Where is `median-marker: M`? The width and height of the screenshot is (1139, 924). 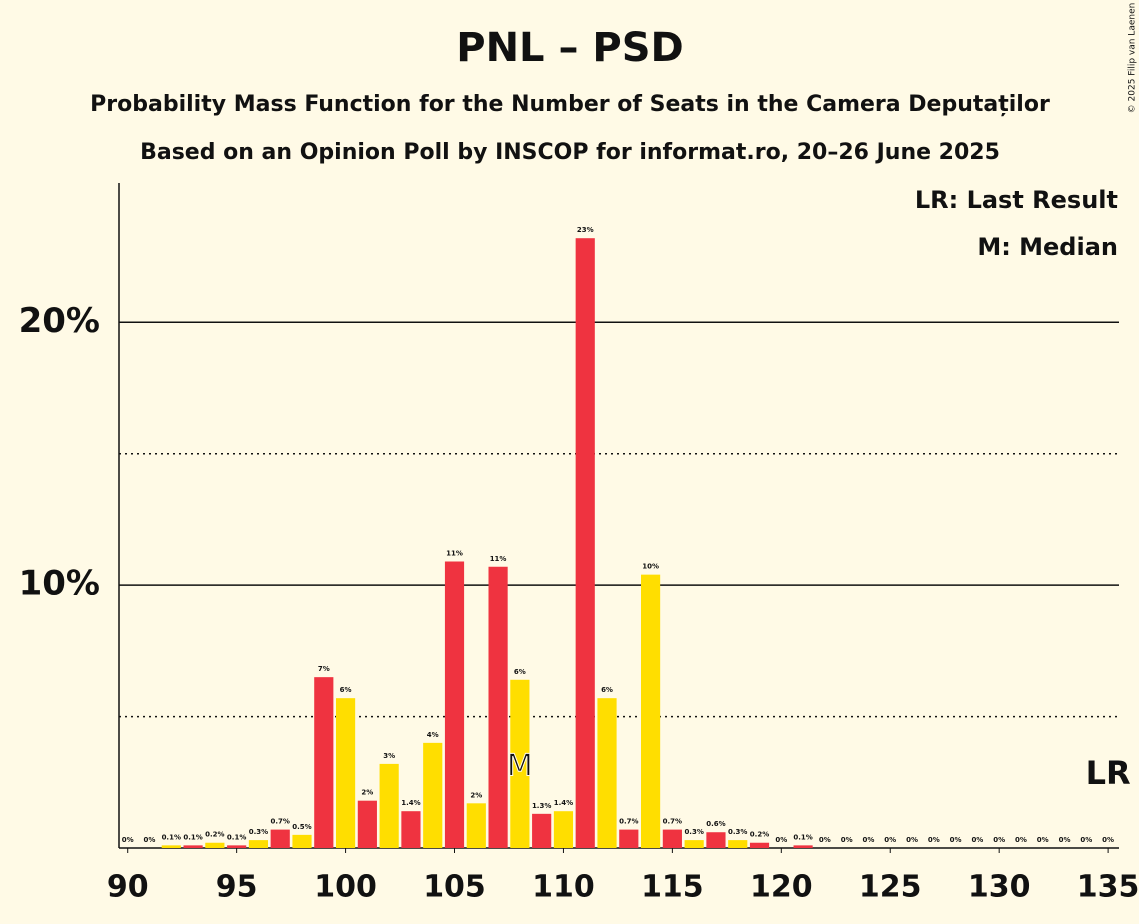 median-marker: M is located at coordinates (520, 766).